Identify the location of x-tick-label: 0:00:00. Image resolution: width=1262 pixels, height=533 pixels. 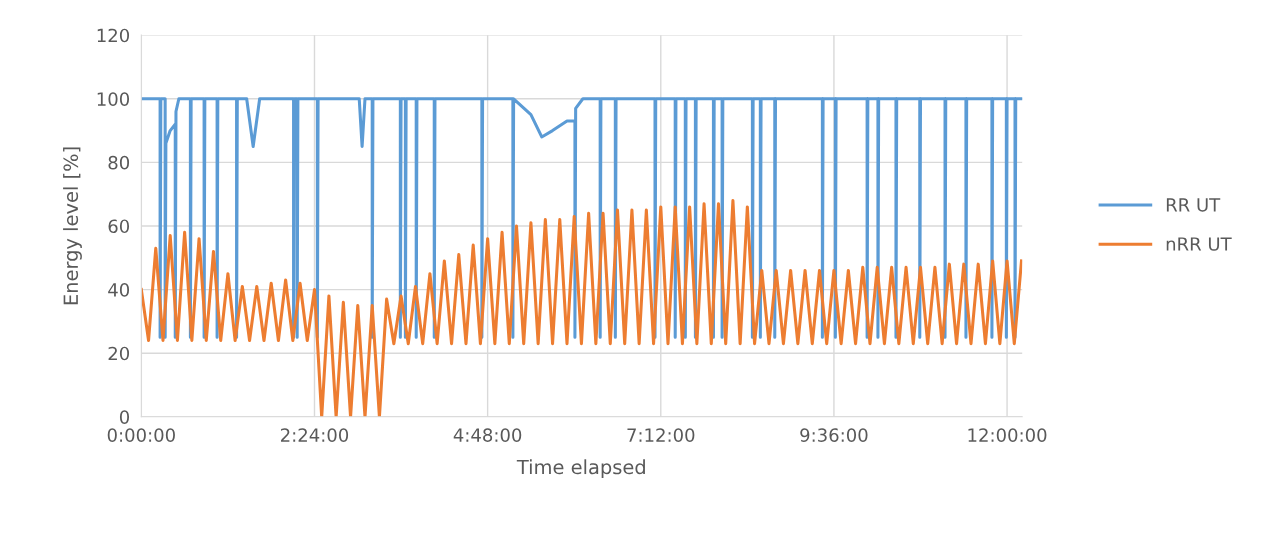
(141, 435).